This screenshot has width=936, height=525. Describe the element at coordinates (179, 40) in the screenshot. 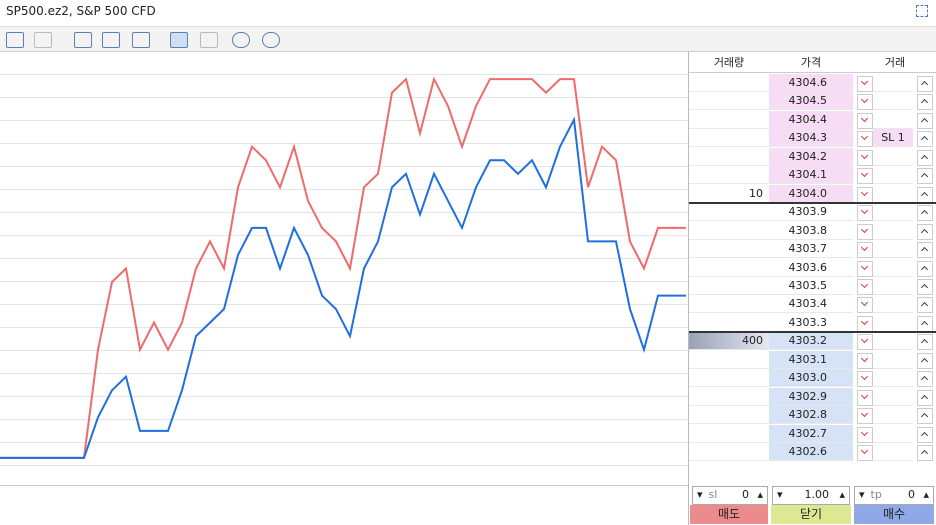

I see `tool-ticks` at that location.